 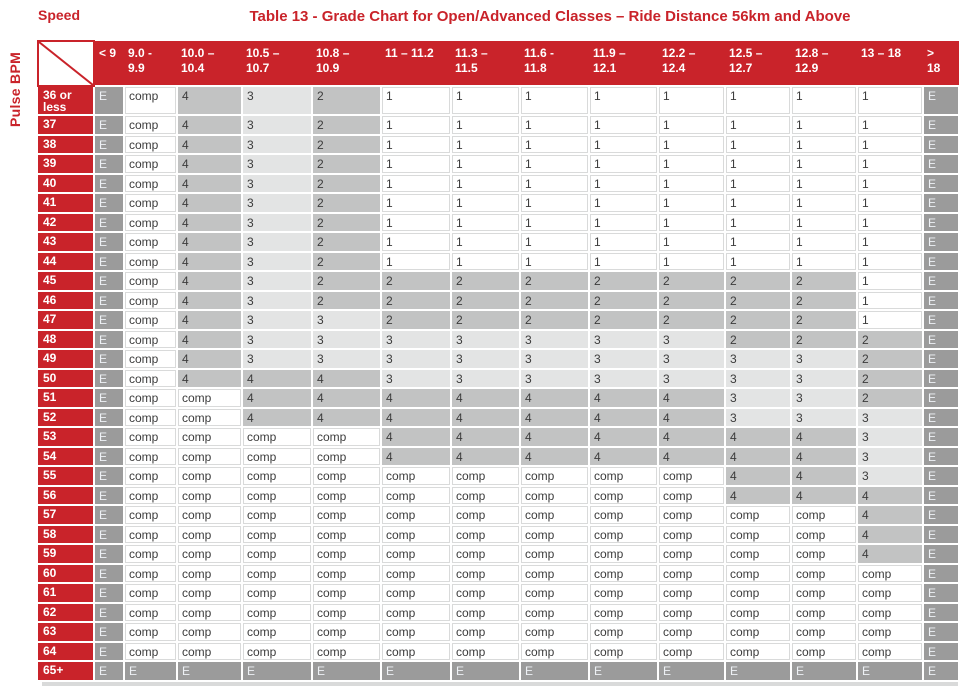 I want to click on pulse-row-label: 42, so click(x=66, y=222).